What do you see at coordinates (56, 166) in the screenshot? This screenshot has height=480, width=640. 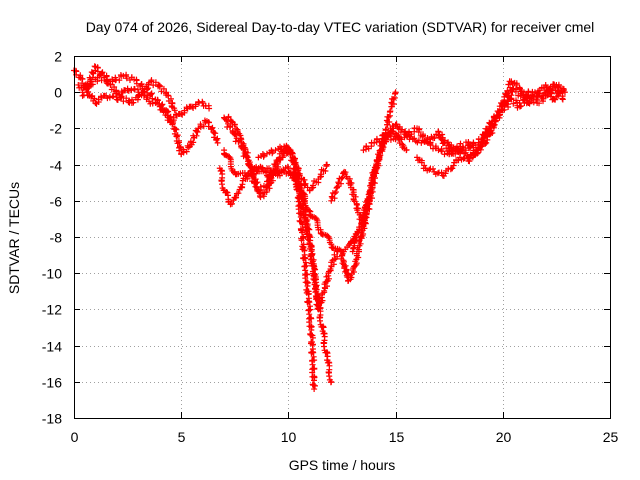 I see `y-tick-label: -4` at bounding box center [56, 166].